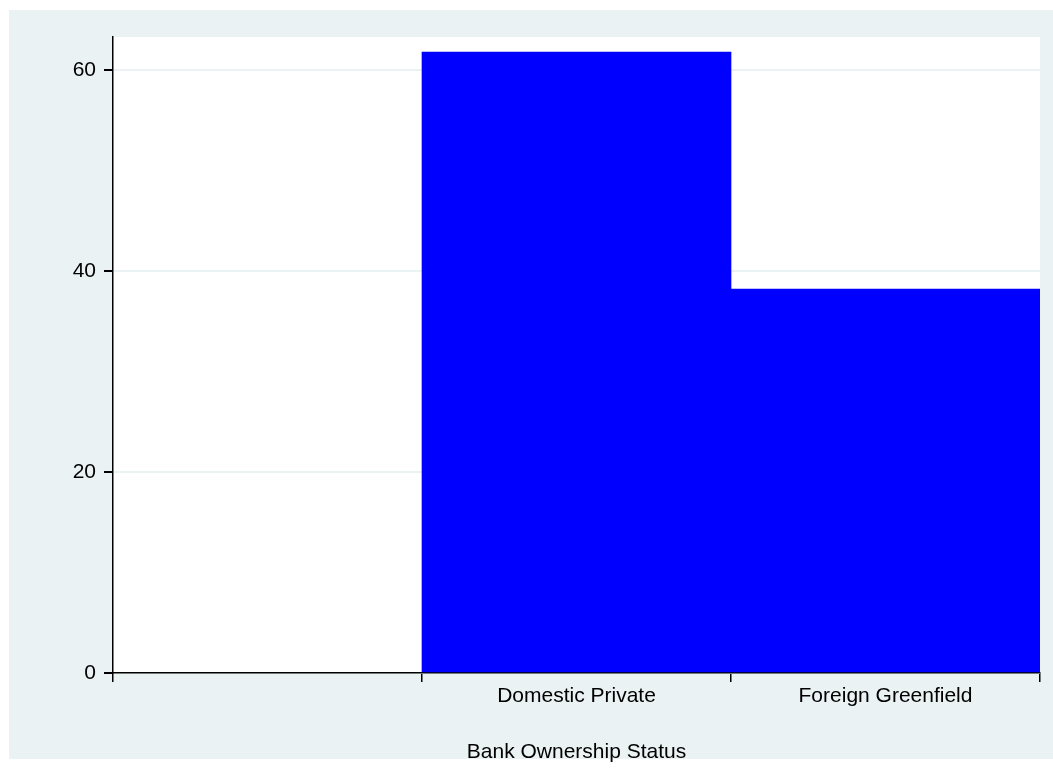 Image resolution: width=1053 pixels, height=769 pixels. Describe the element at coordinates (576, 751) in the screenshot. I see `x-axis-title: Bank Ownership Status` at that location.